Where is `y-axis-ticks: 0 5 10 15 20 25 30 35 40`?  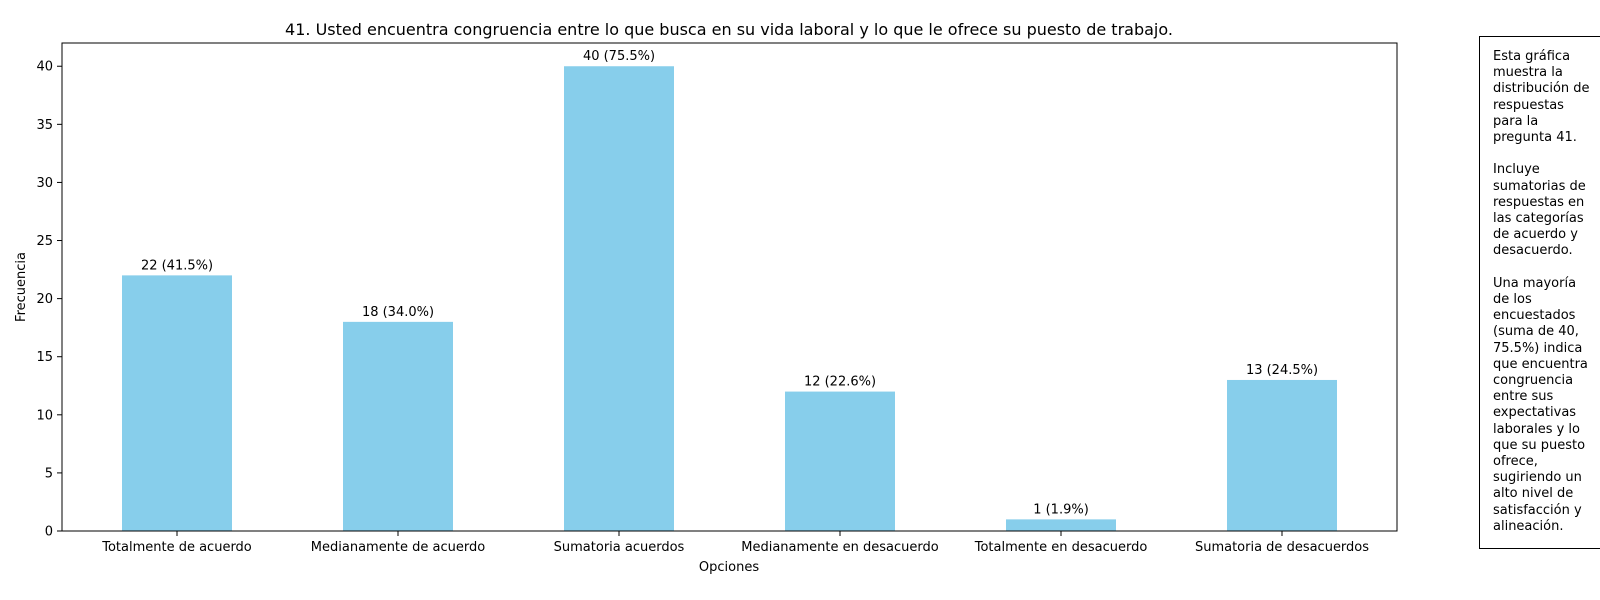 y-axis-ticks: 0 5 10 15 20 25 30 35 40 is located at coordinates (49, 300).